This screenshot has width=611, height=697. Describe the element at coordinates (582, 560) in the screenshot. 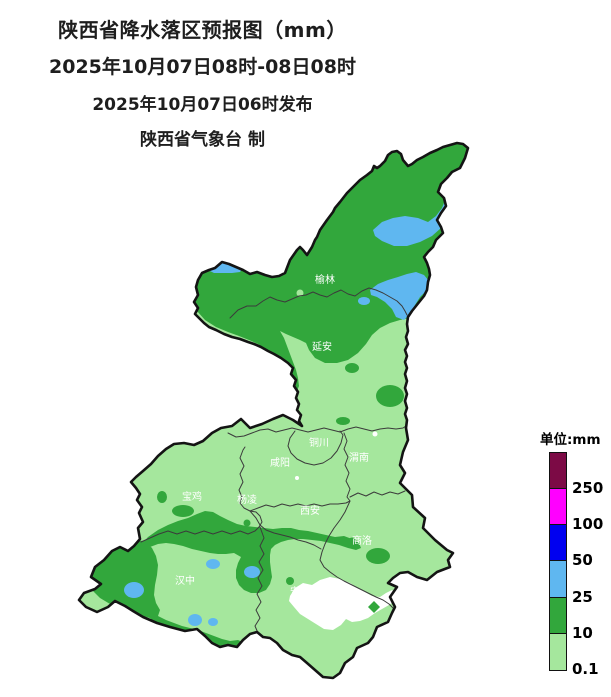

I see `legend-label-50: 50` at that location.